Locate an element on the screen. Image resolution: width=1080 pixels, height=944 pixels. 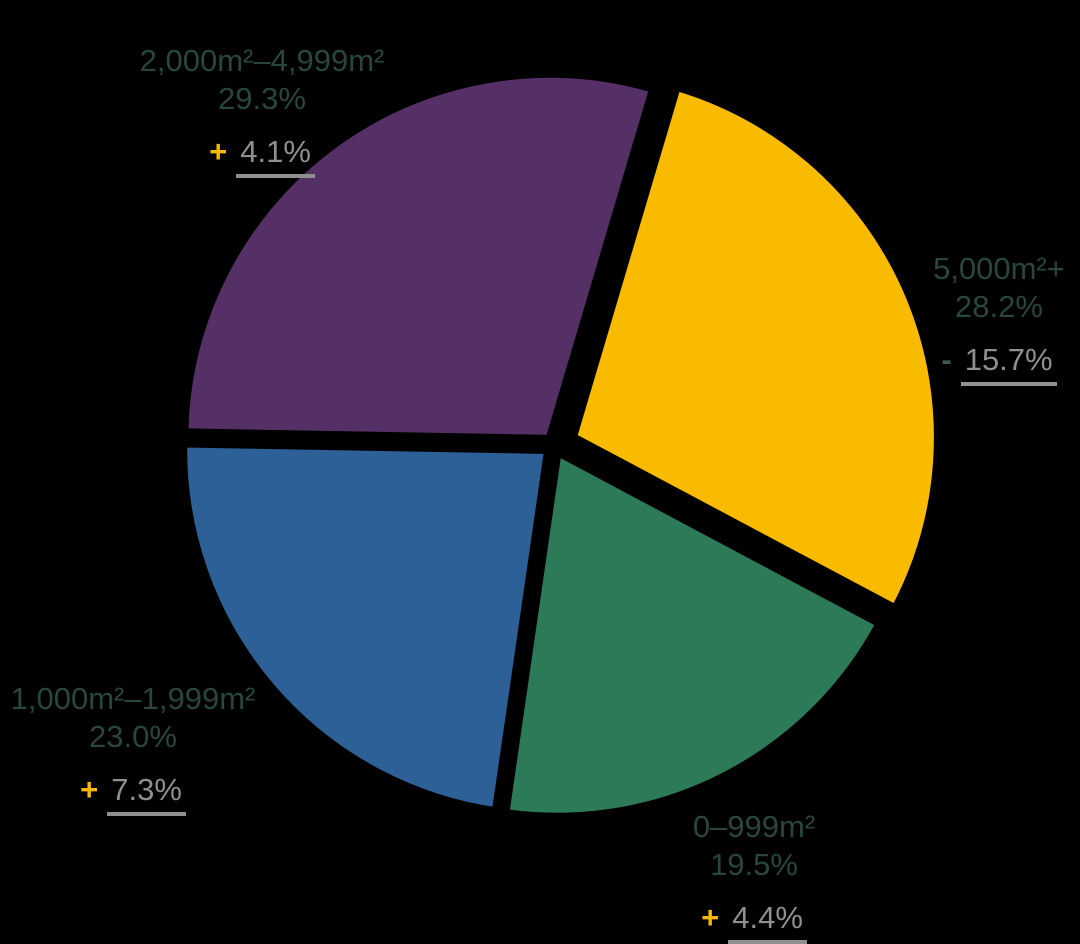
change-value: 15.7% is located at coordinates (1008, 363).